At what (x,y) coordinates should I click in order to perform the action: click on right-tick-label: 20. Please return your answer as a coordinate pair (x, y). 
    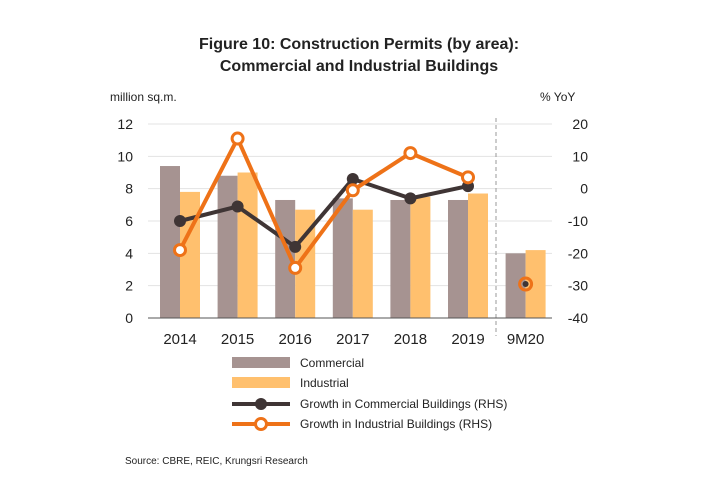
    Looking at the image, I should click on (580, 124).